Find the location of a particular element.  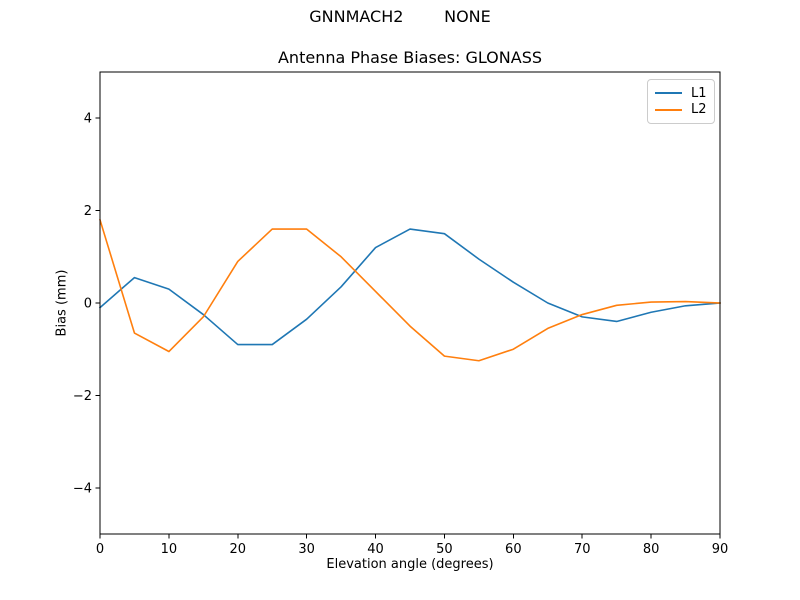

legend-label-l2: L2 is located at coordinates (699, 110).